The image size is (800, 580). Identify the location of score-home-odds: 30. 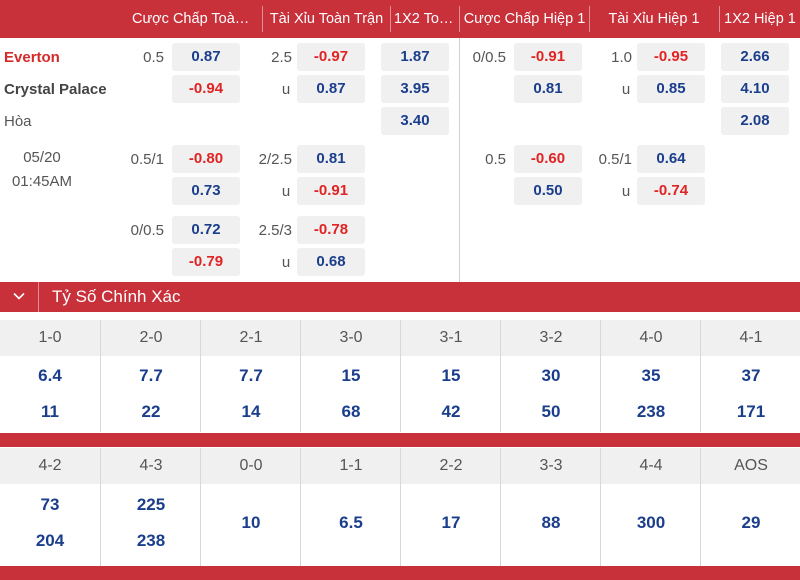
(551, 375).